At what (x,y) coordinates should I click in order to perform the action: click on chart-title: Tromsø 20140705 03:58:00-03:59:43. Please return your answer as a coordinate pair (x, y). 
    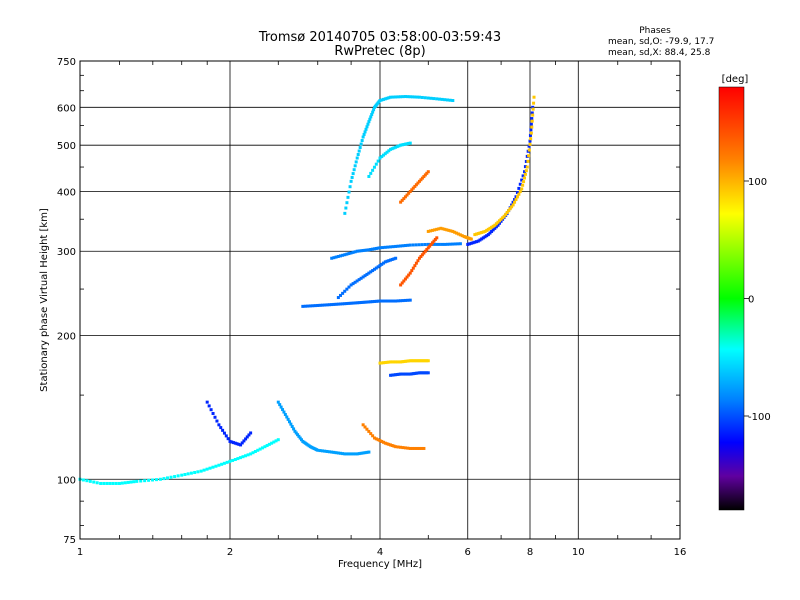
    Looking at the image, I should click on (379, 37).